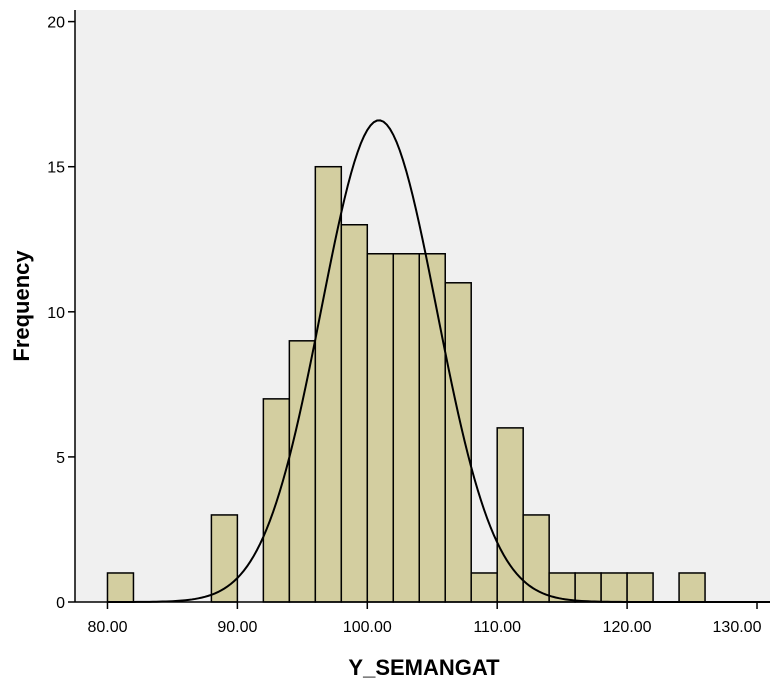  What do you see at coordinates (56, 313) in the screenshot?
I see `y-tick-label: 10` at bounding box center [56, 313].